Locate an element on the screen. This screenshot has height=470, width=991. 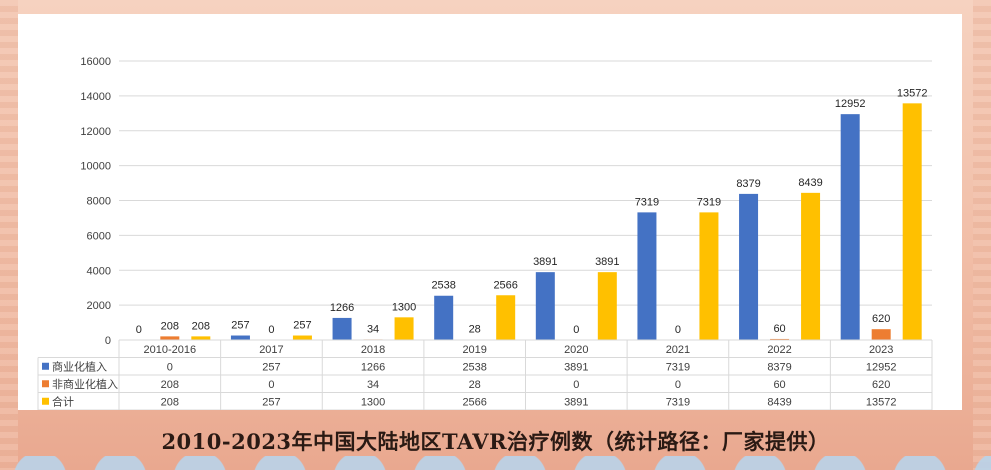
table-cell: 1266 is located at coordinates (373, 367).